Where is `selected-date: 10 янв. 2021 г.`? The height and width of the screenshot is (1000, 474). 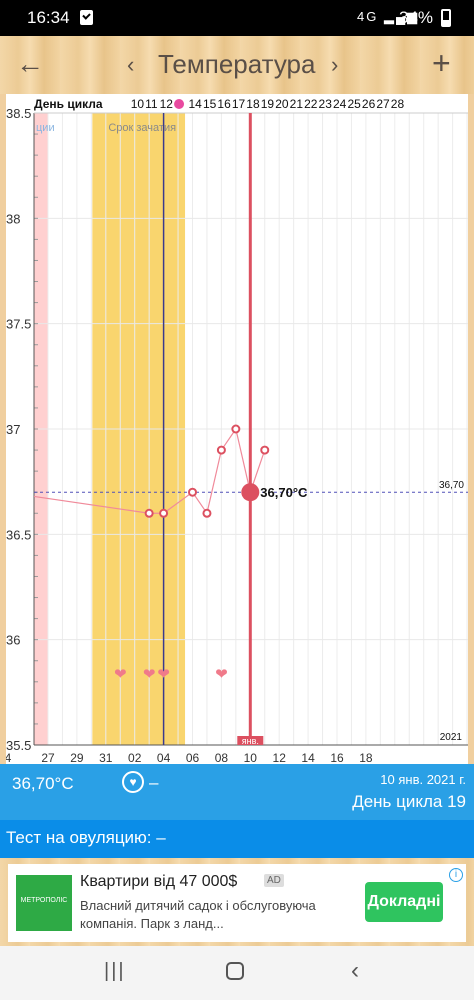
selected-date: 10 янв. 2021 г. is located at coordinates (423, 779).